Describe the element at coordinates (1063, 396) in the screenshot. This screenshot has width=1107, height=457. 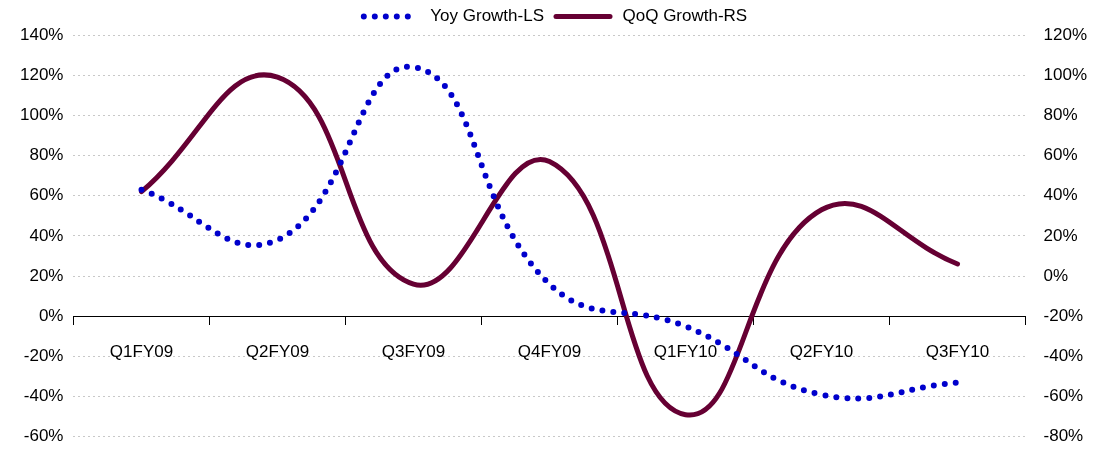
I see `y2-tick-label: -60%` at that location.